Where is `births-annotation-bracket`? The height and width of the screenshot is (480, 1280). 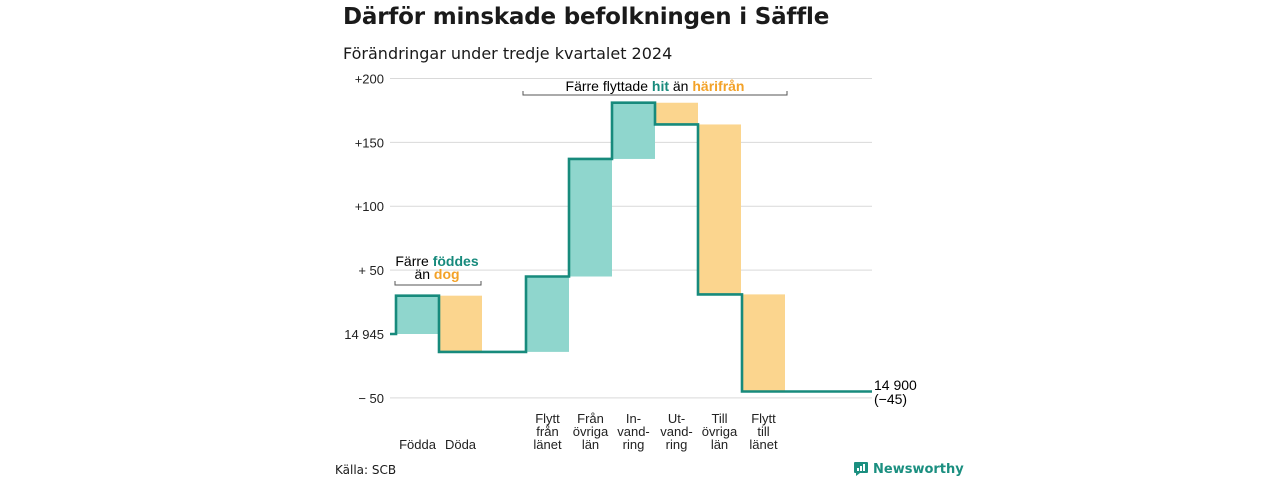
births-annotation-bracket is located at coordinates (438, 283).